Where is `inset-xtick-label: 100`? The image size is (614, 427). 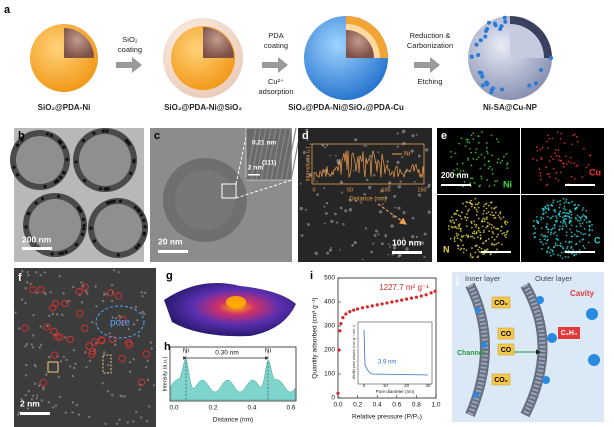
inset-xtick-label: 100 is located at coordinates (385, 190).